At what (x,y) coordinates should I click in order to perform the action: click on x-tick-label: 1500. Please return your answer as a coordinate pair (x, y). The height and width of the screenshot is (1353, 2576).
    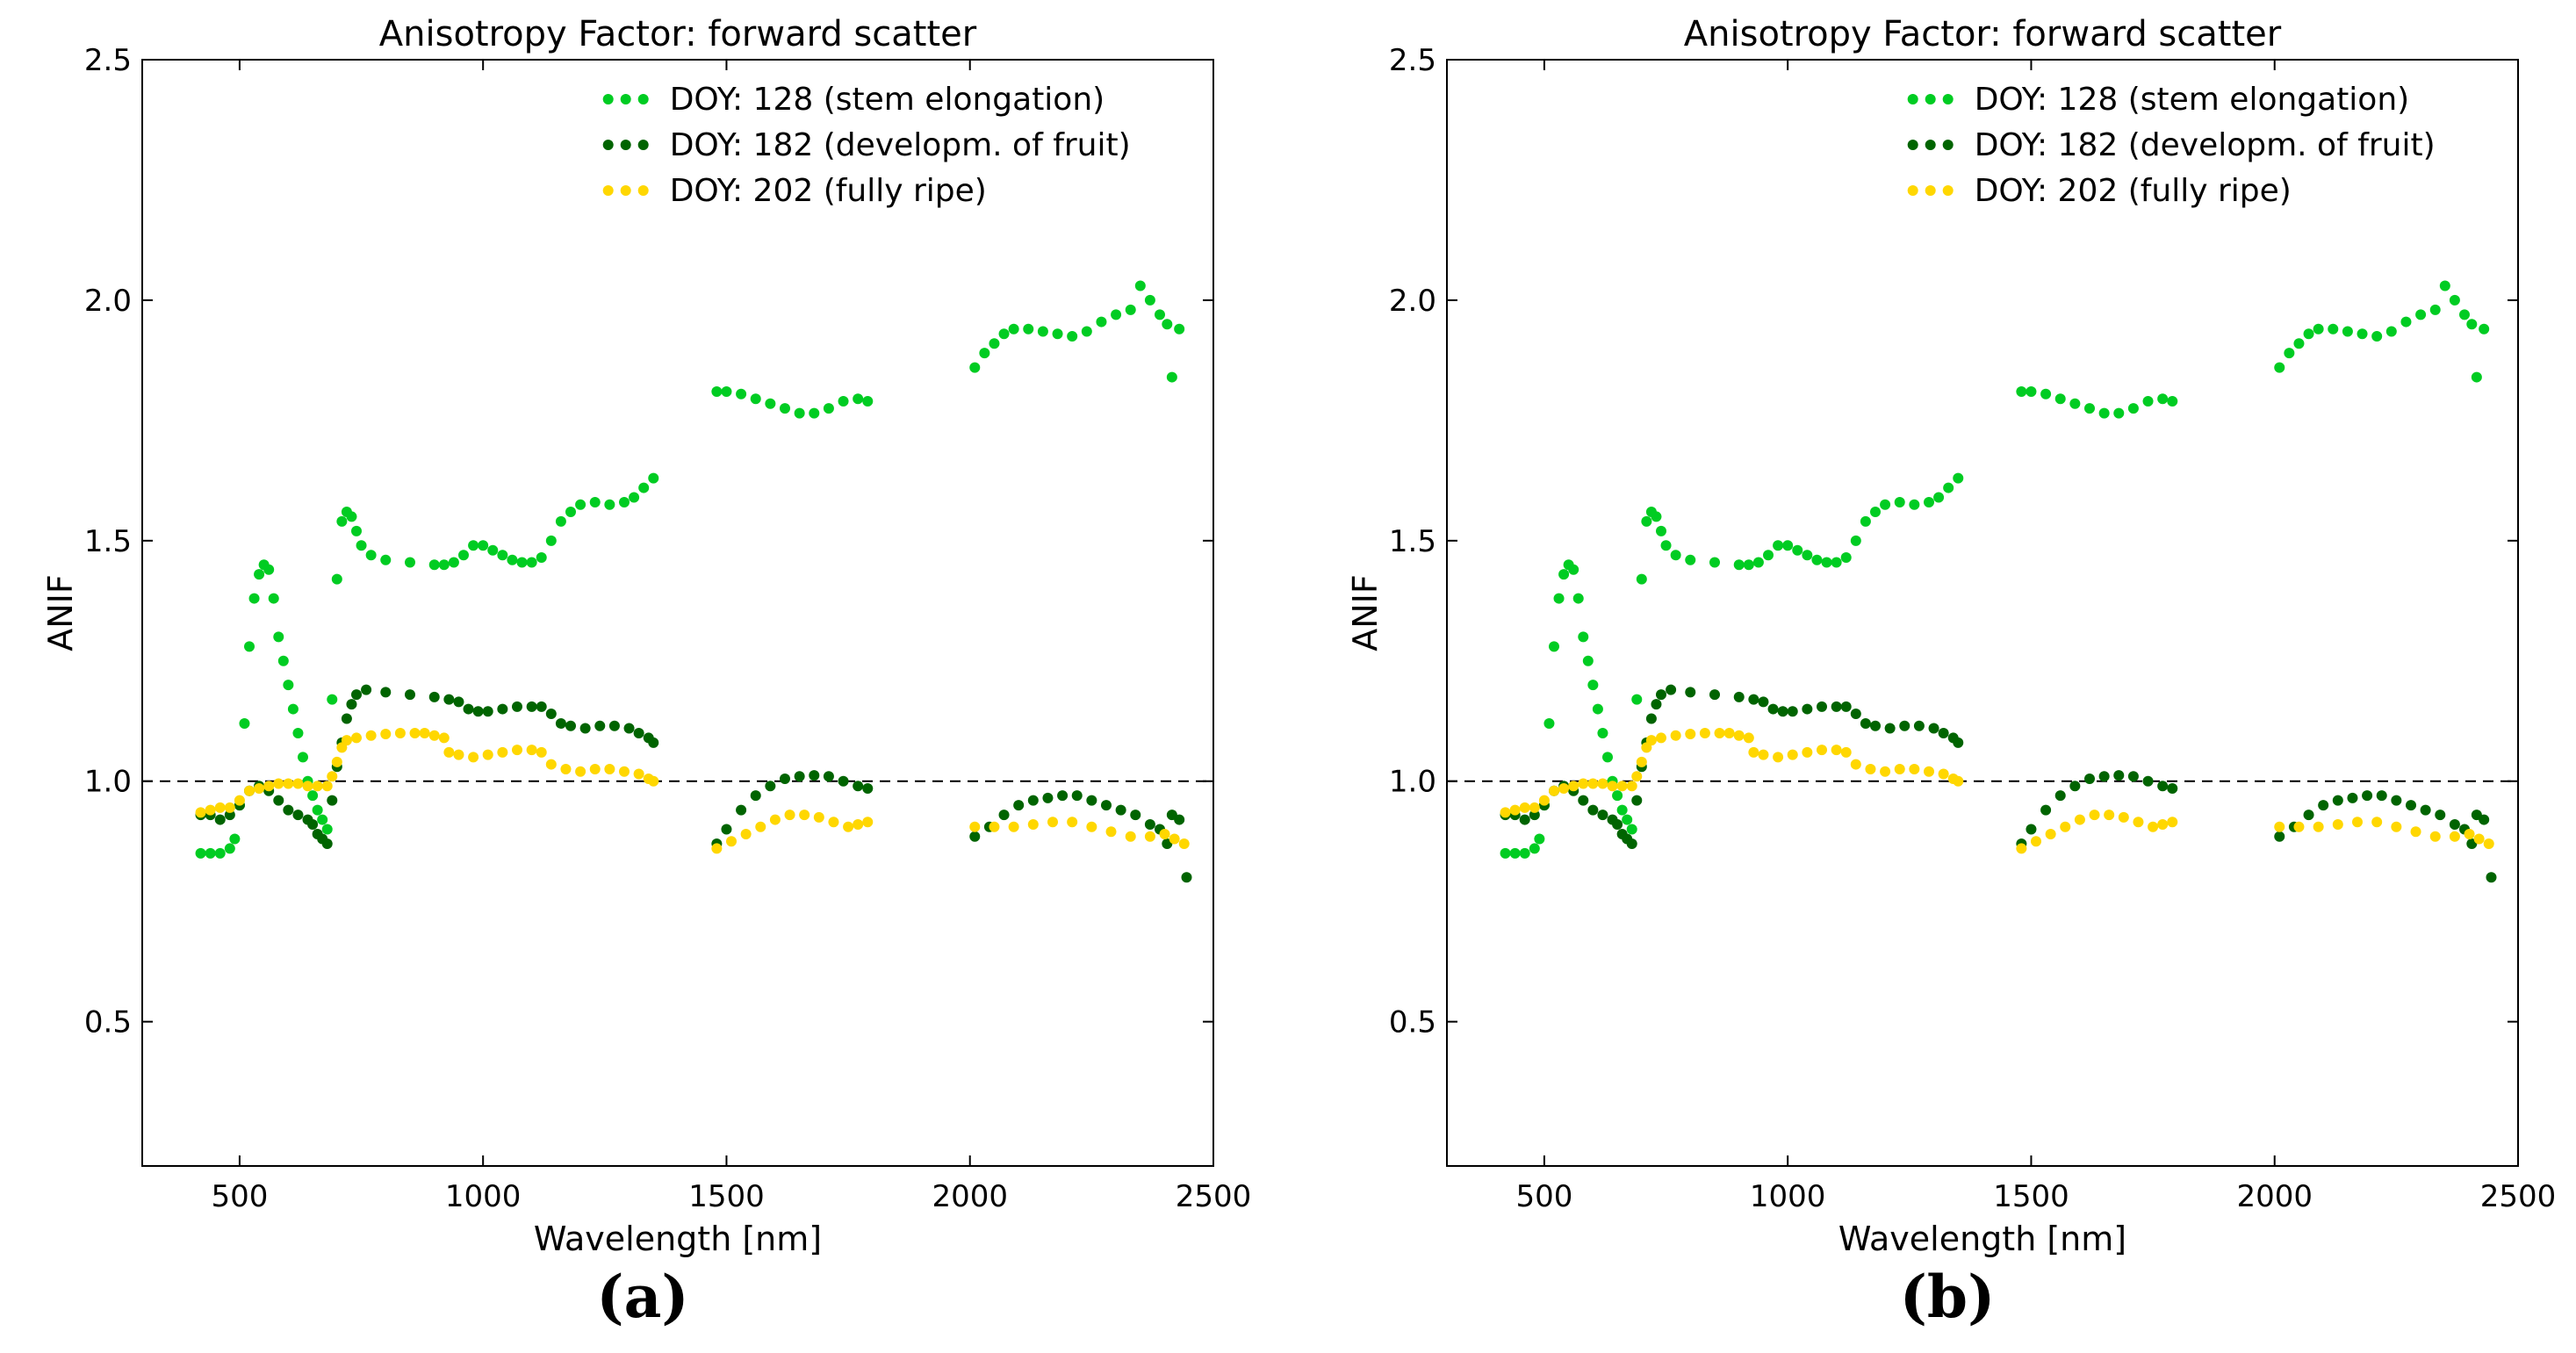
    Looking at the image, I should click on (2031, 1196).